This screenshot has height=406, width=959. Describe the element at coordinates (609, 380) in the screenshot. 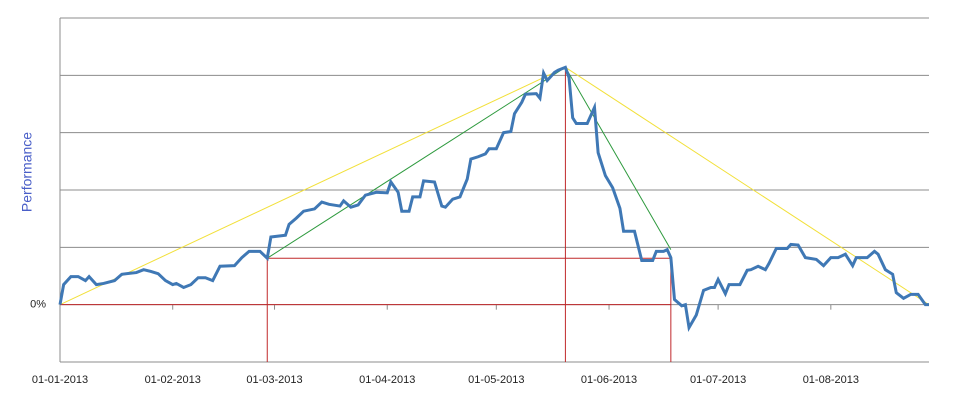

I see `x-tick-label: 01-06-2013` at that location.